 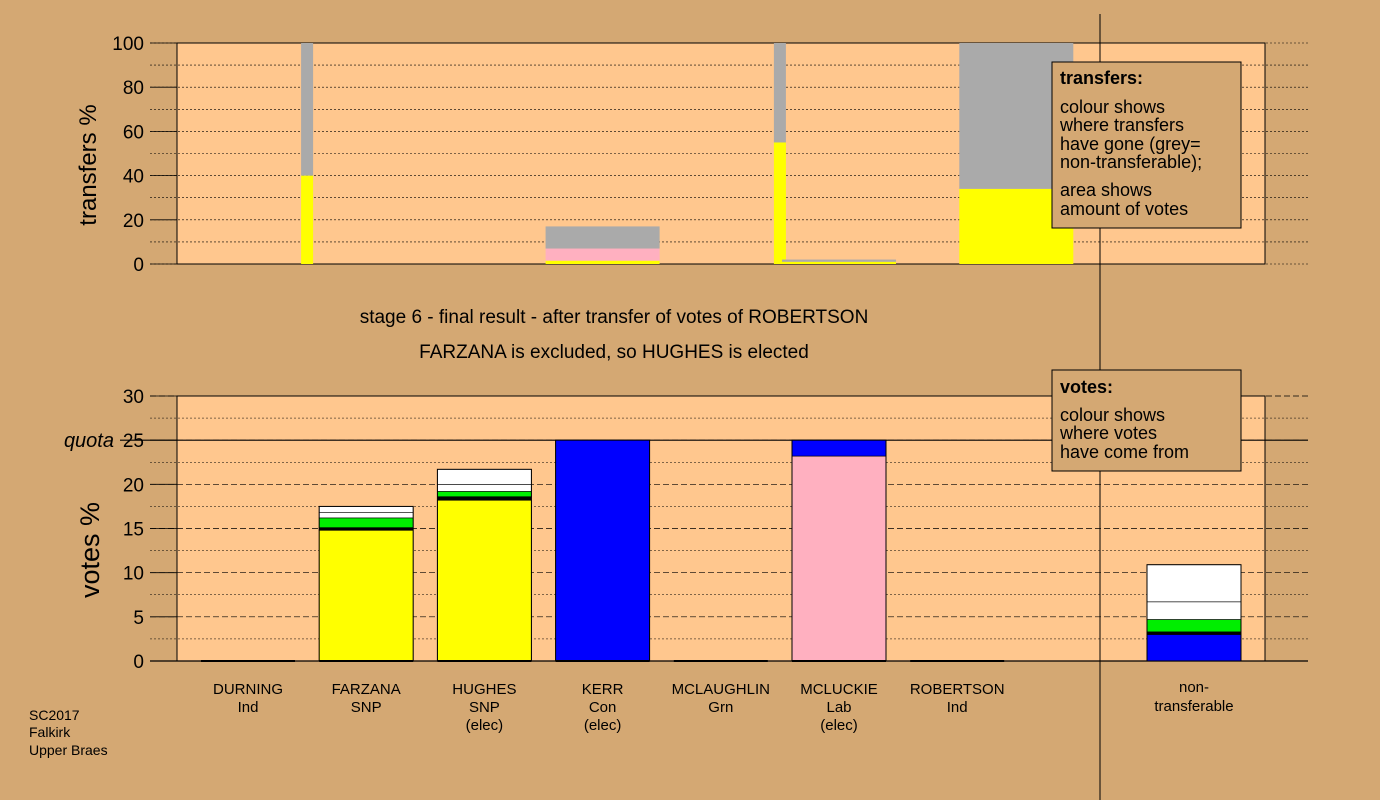 I want to click on vote-bar-outline, so click(x=1194, y=613).